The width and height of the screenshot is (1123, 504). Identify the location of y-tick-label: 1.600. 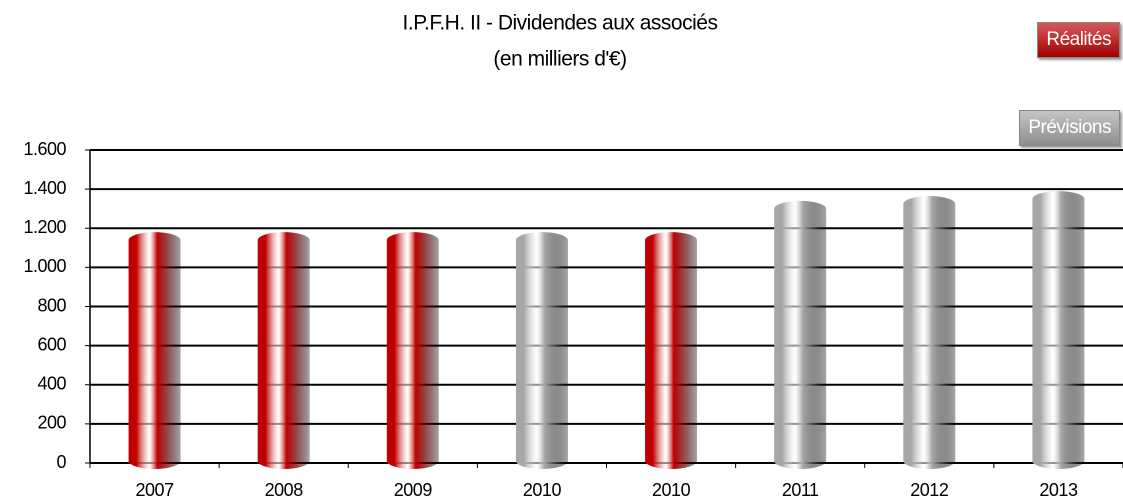
(44, 149).